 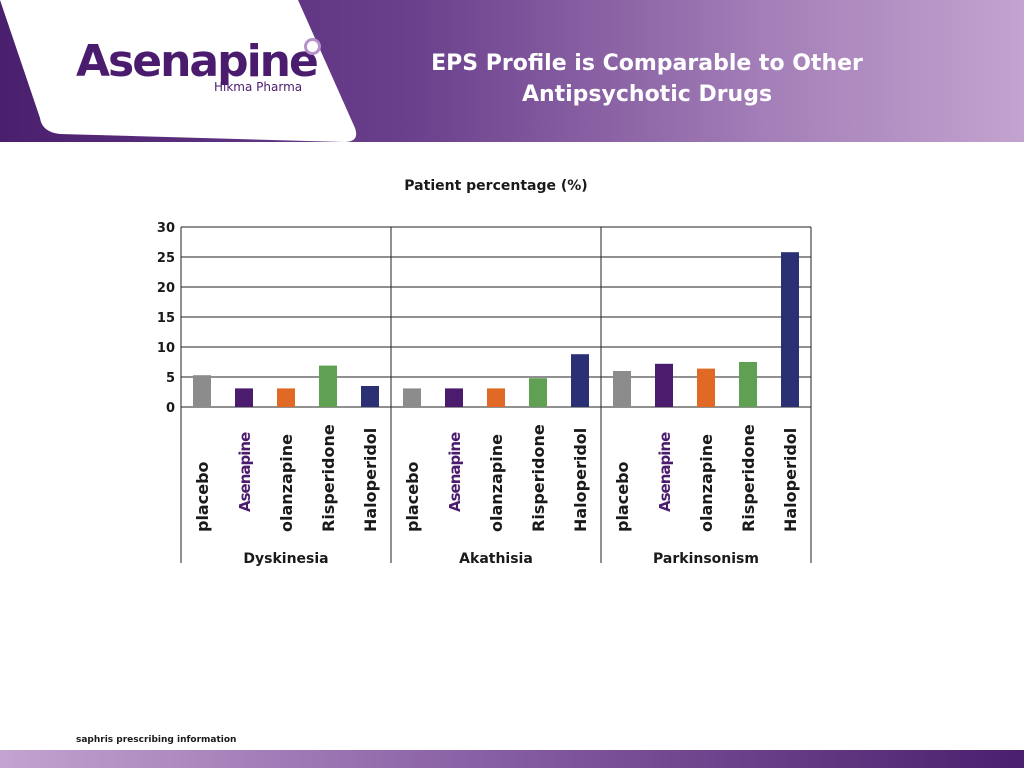 What do you see at coordinates (512, 759) in the screenshot?
I see `footer-band` at bounding box center [512, 759].